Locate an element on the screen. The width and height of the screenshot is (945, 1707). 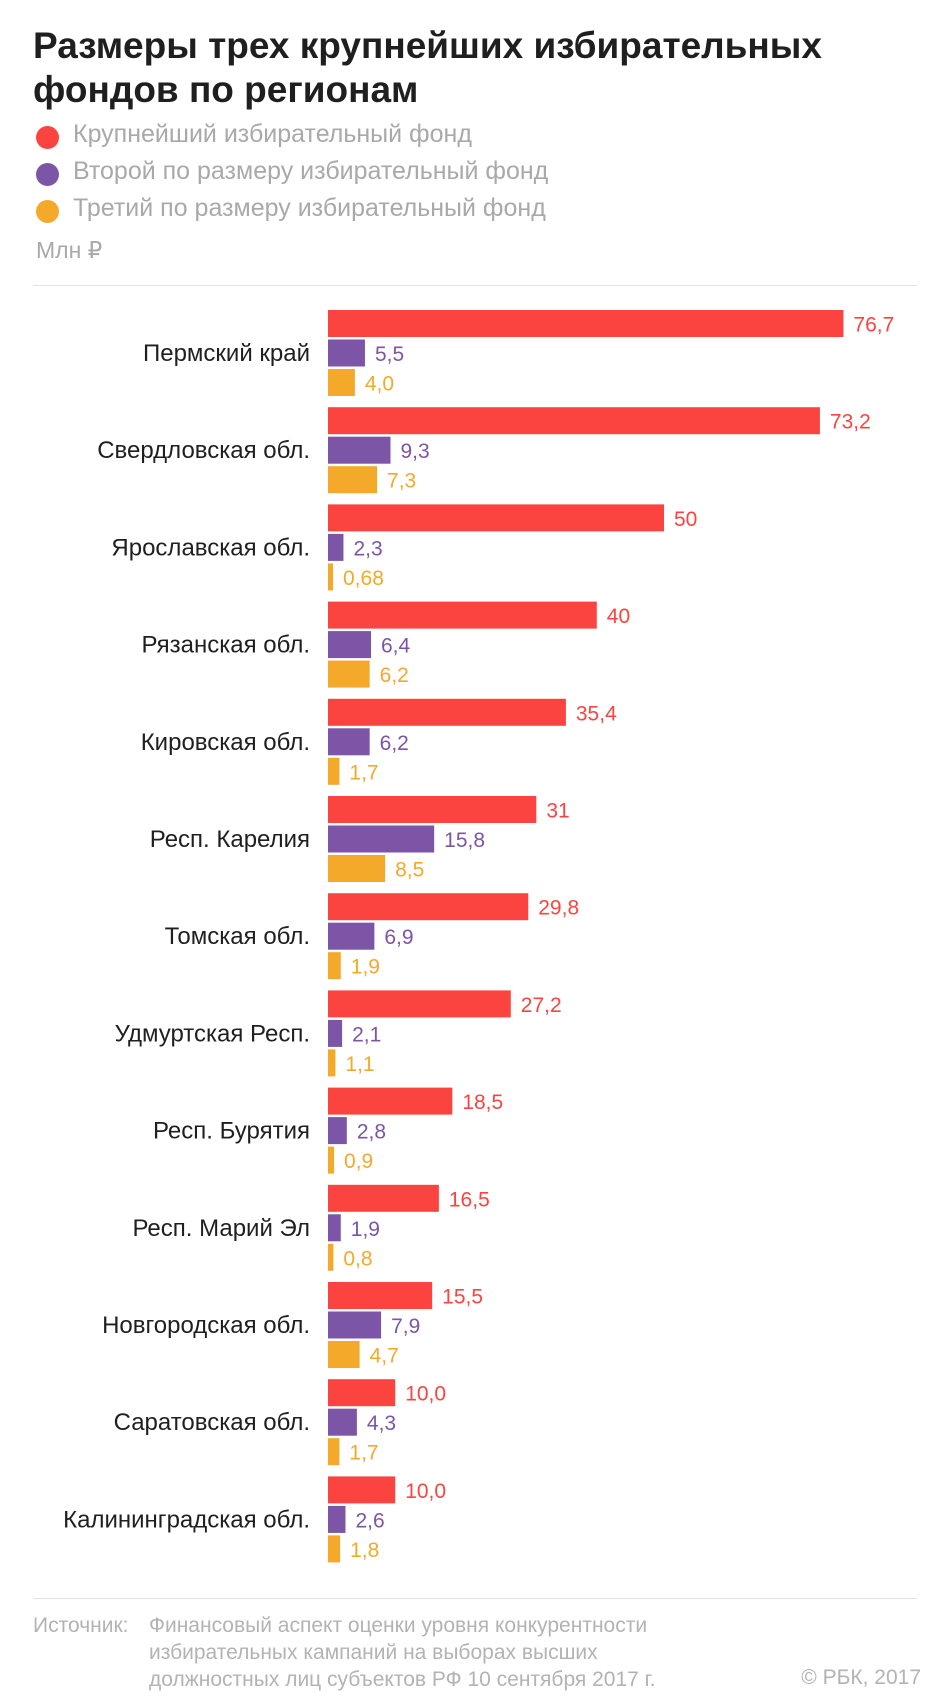
value-label-second: 6,9 is located at coordinates (398, 937).